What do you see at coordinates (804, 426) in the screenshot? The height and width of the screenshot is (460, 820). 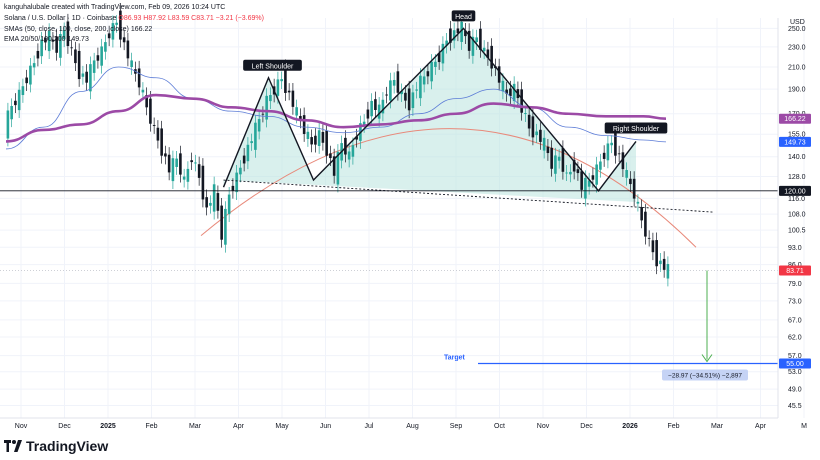 I see `x-tick-label: M` at bounding box center [804, 426].